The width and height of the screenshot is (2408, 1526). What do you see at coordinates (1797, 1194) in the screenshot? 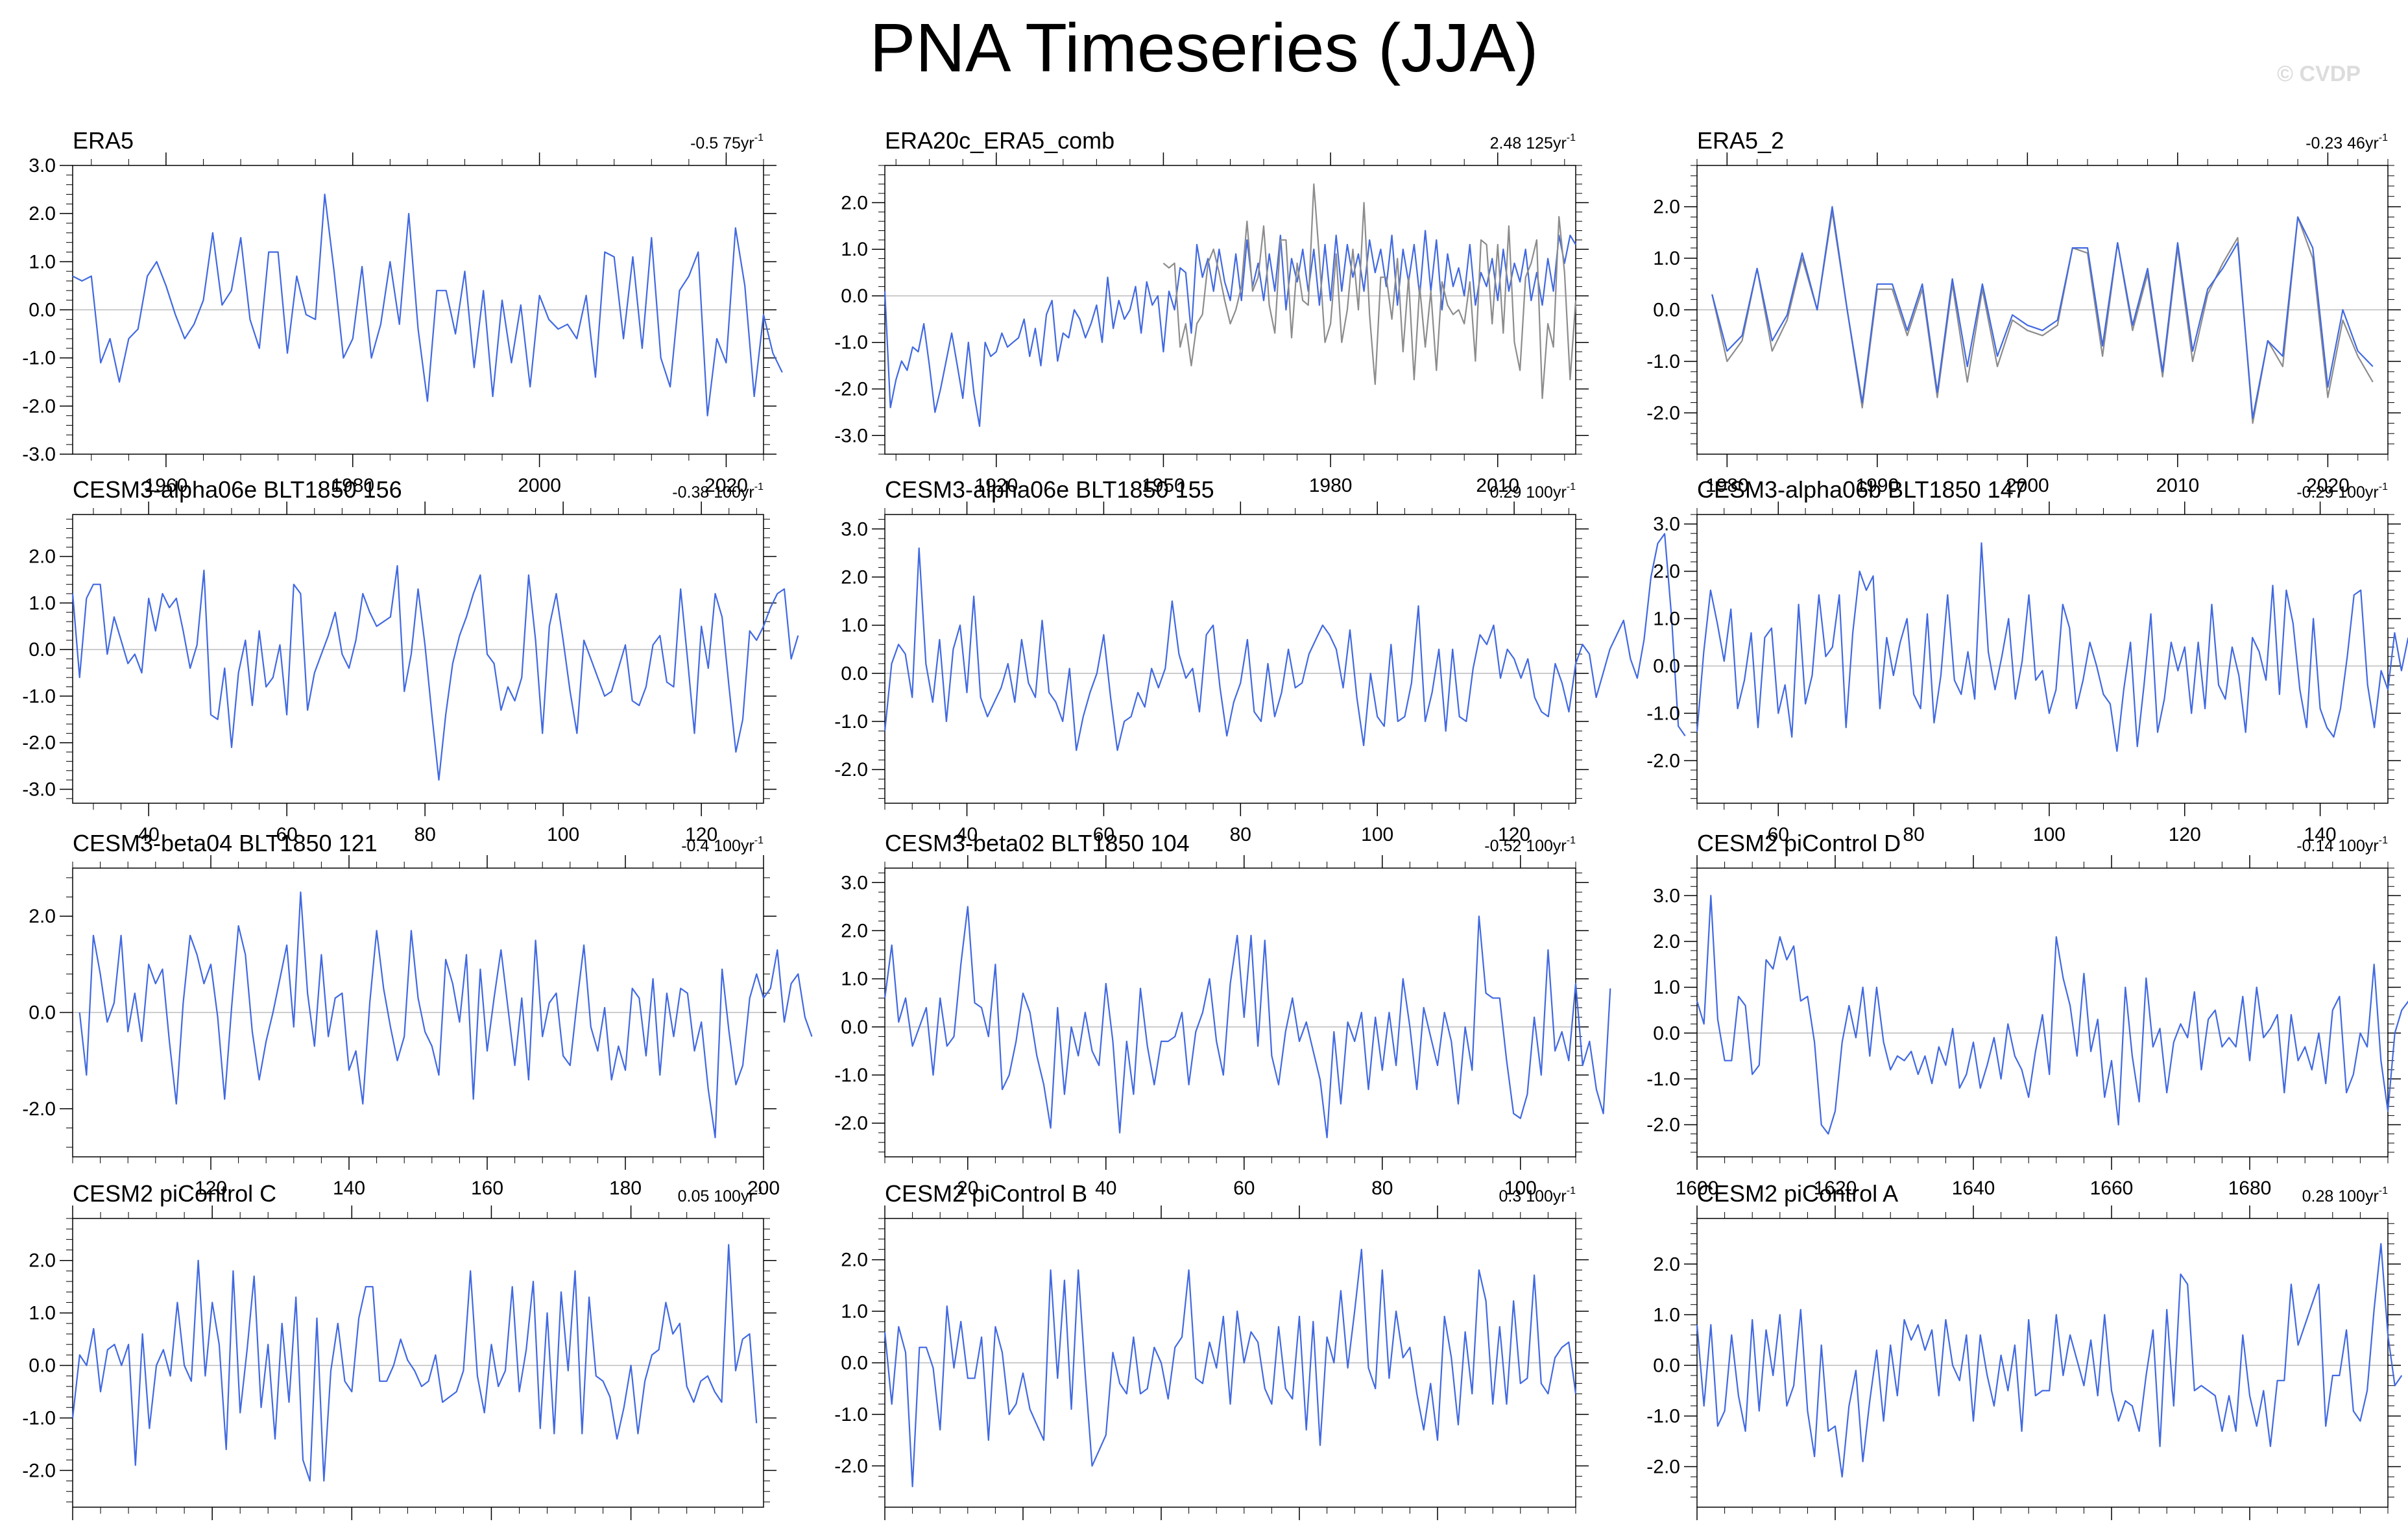
I see `panel-title: CESM2 piControl A` at bounding box center [1797, 1194].